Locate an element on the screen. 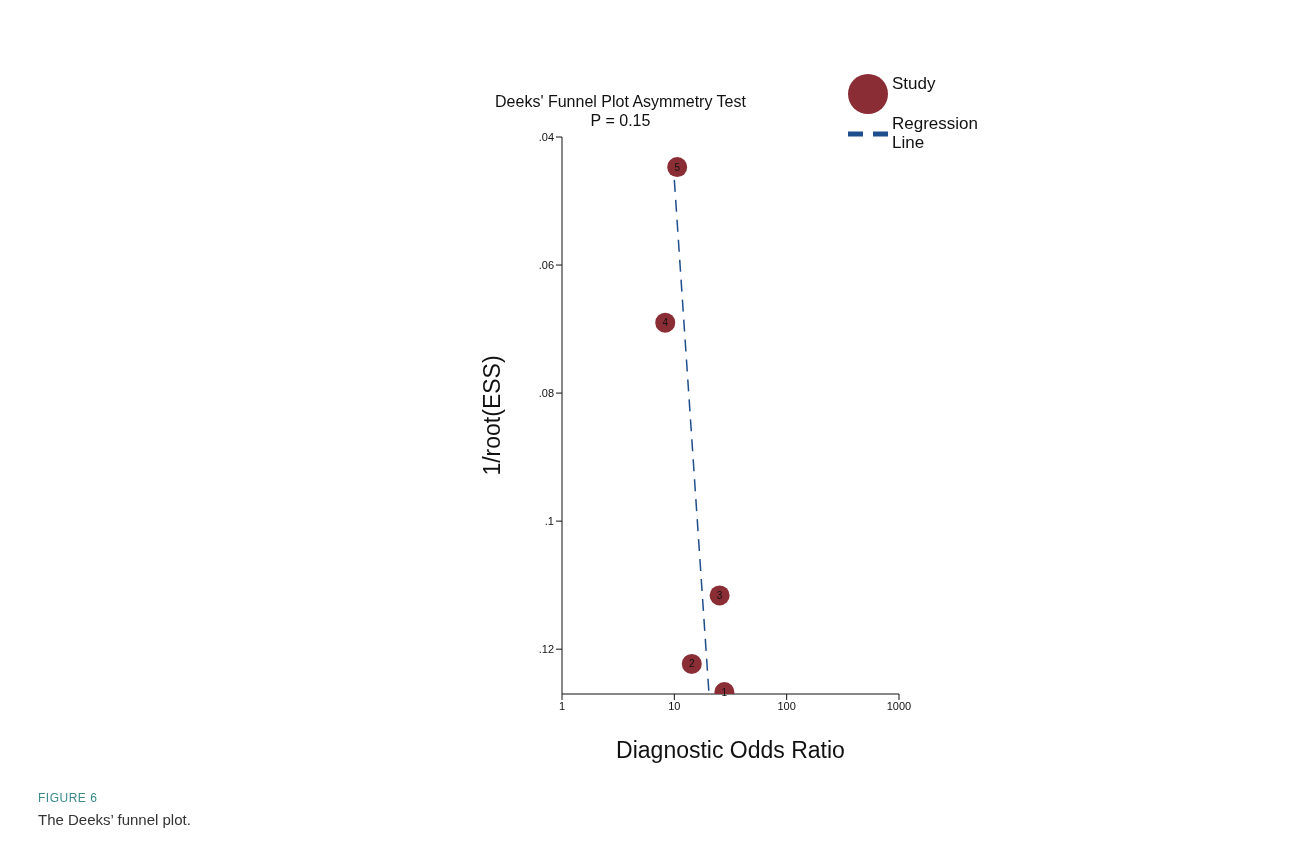  y-tick-label: .12 is located at coordinates (546, 649).